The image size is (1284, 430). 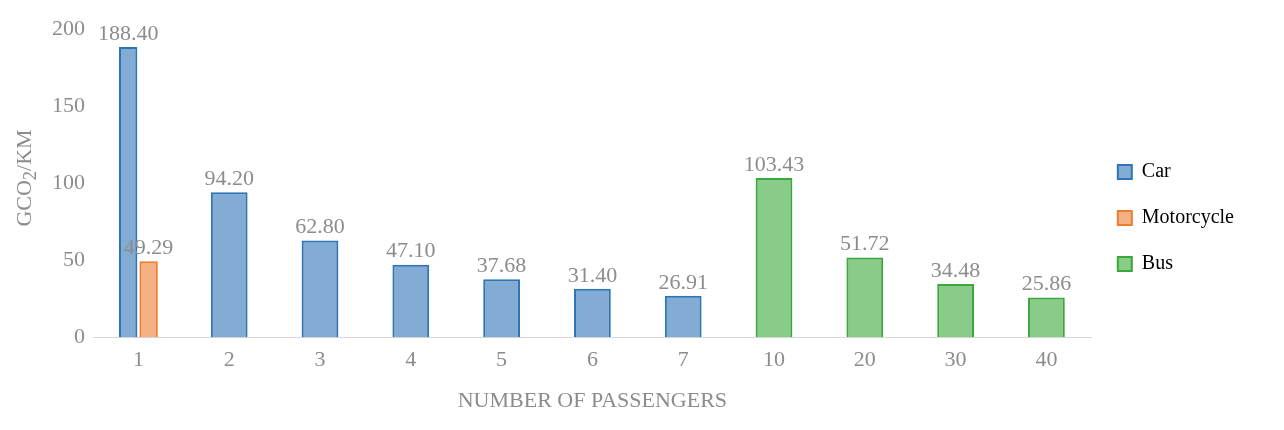 I want to click on x-tick-label: 10, so click(x=774, y=359).